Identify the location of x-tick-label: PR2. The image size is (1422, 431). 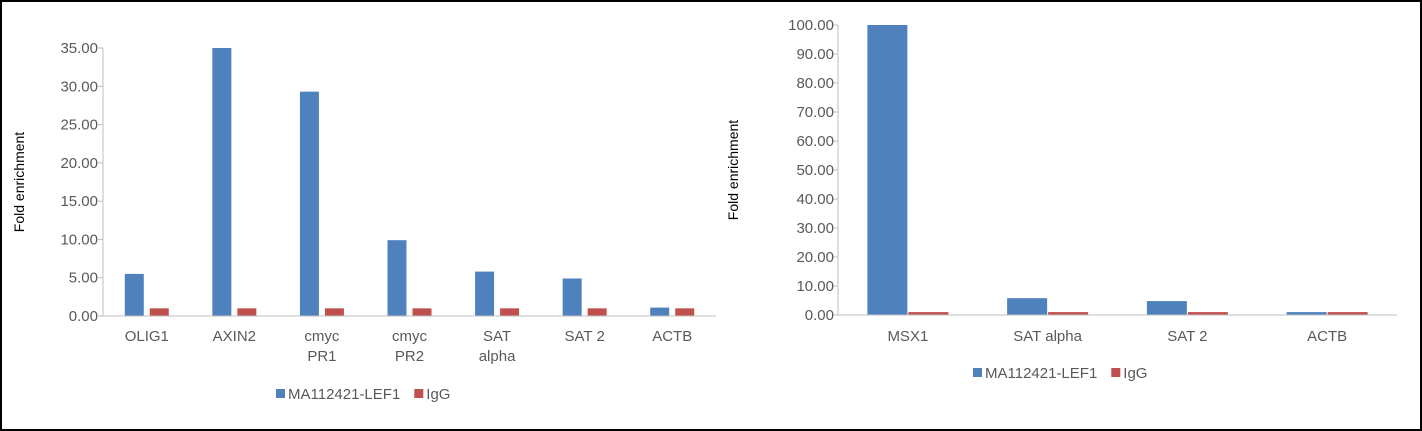
(409, 356).